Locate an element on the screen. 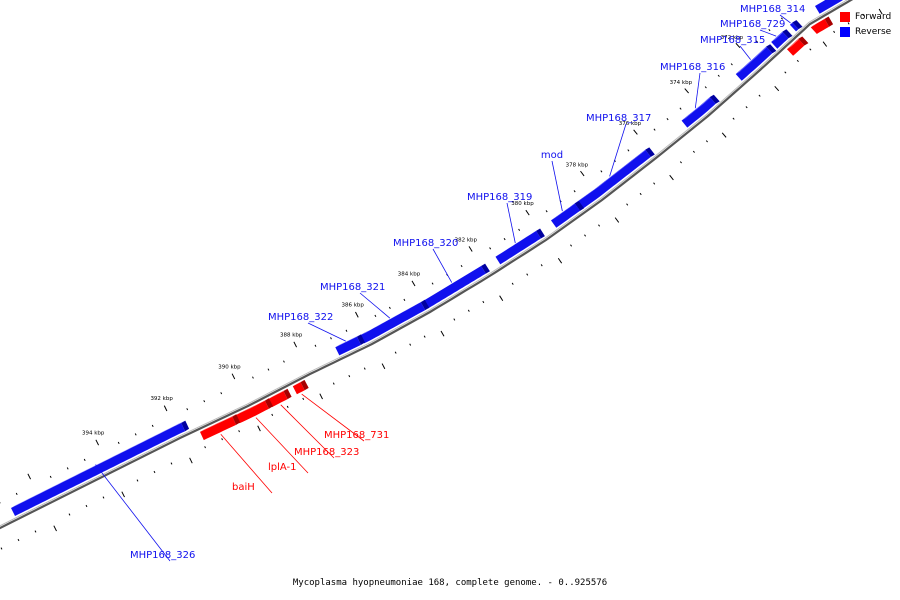  gene-label: MHP168_316 is located at coordinates (692, 67).